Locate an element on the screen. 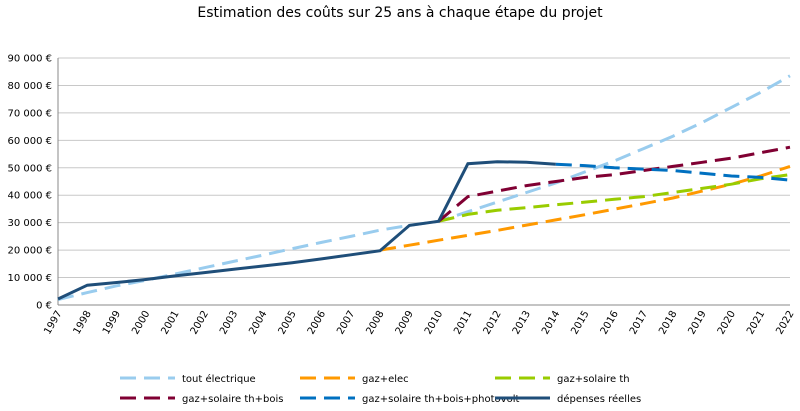 This screenshot has height=411, width=800. x-tick-label: 2007 is located at coordinates (346, 323).